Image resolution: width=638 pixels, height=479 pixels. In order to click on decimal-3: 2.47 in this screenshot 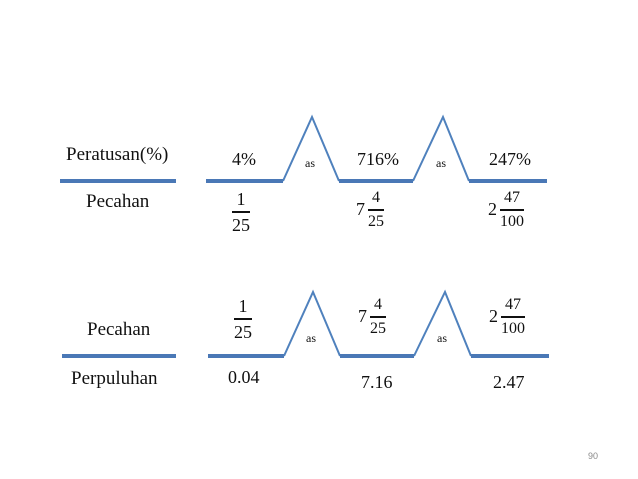, I will do `click(509, 382)`.